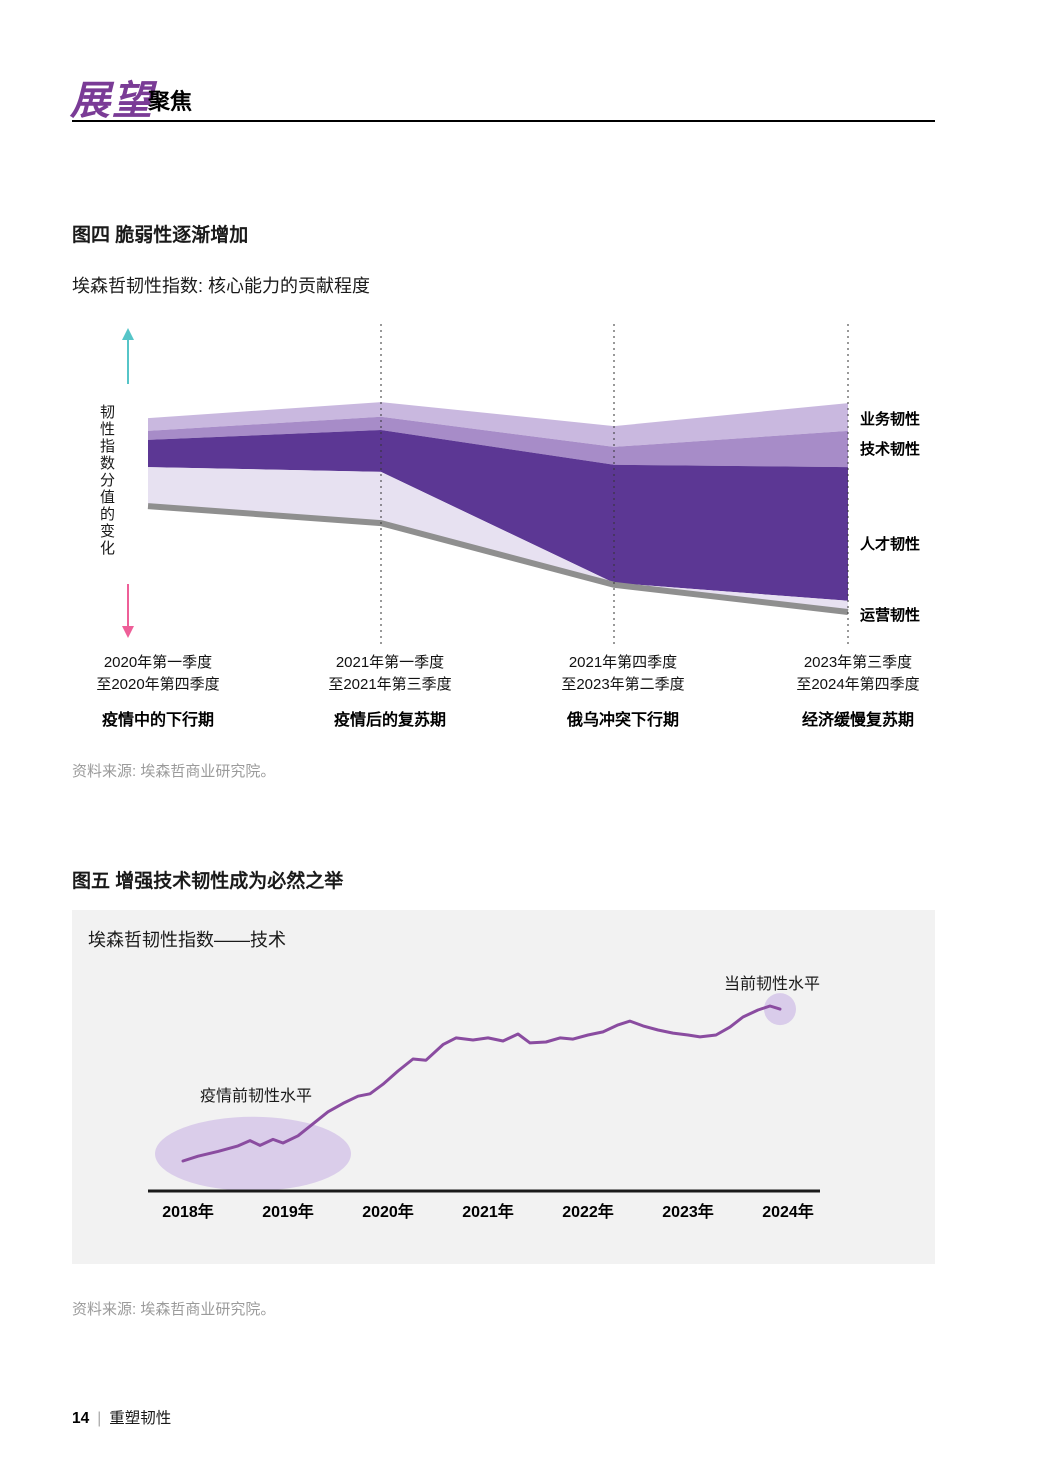 Image resolution: width=1048 pixels, height=1474 pixels. Describe the element at coordinates (623, 662) in the screenshot. I see `period-range-line1: 2021年第四季度` at that location.